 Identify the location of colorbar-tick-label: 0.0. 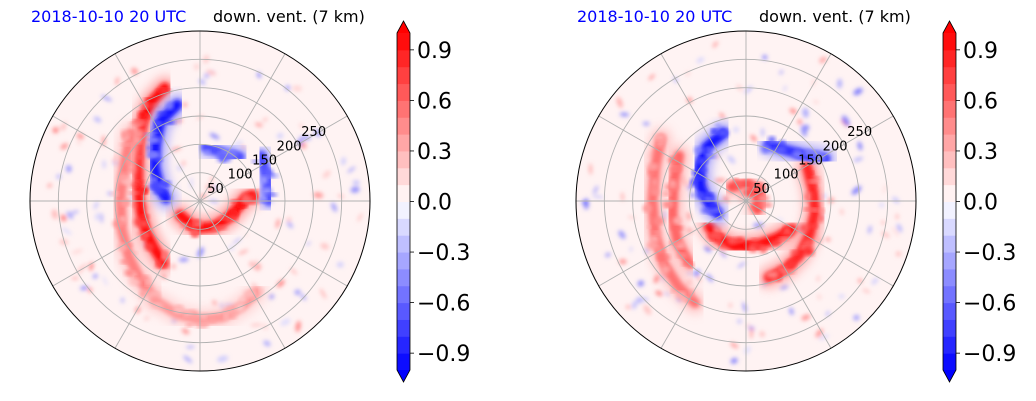
(434, 203).